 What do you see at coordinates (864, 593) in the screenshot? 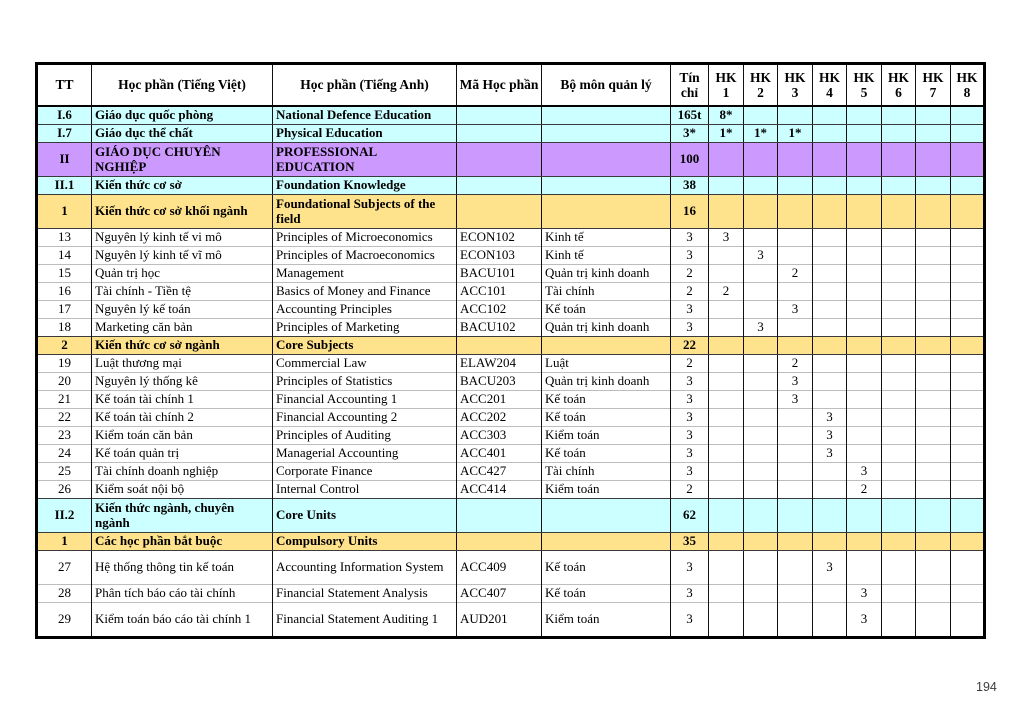
I see `cell-hk-5: 3` at bounding box center [864, 593].